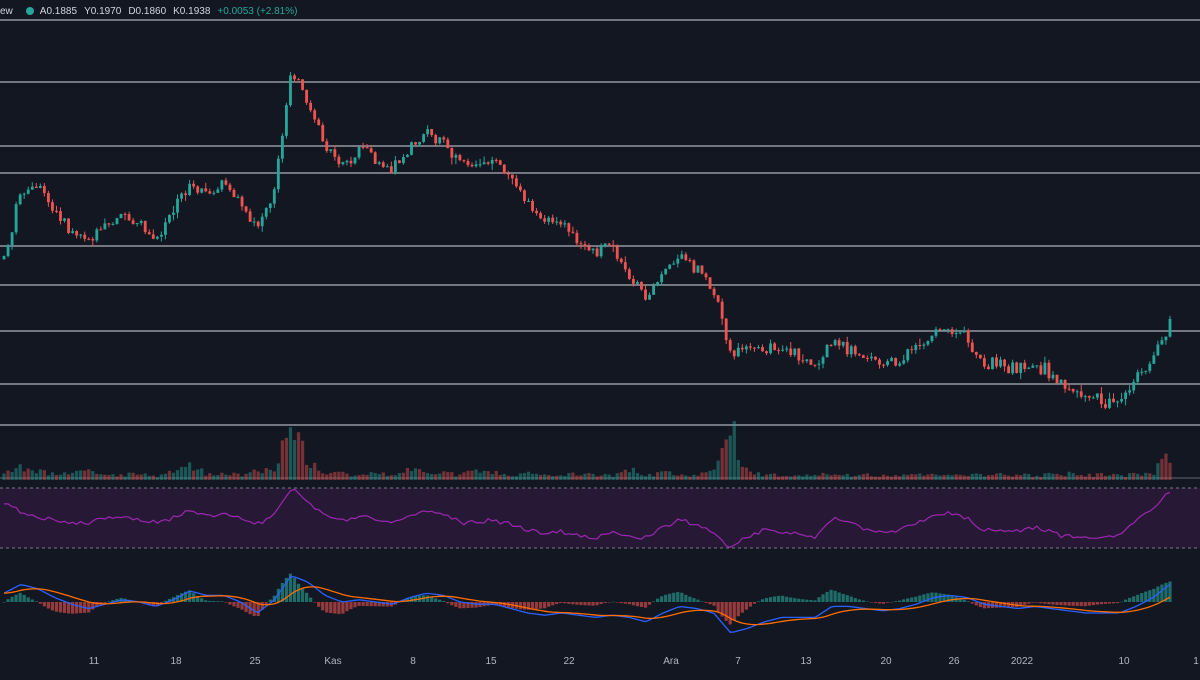  I want to click on ohlc-close: K0.1938, so click(192, 11).